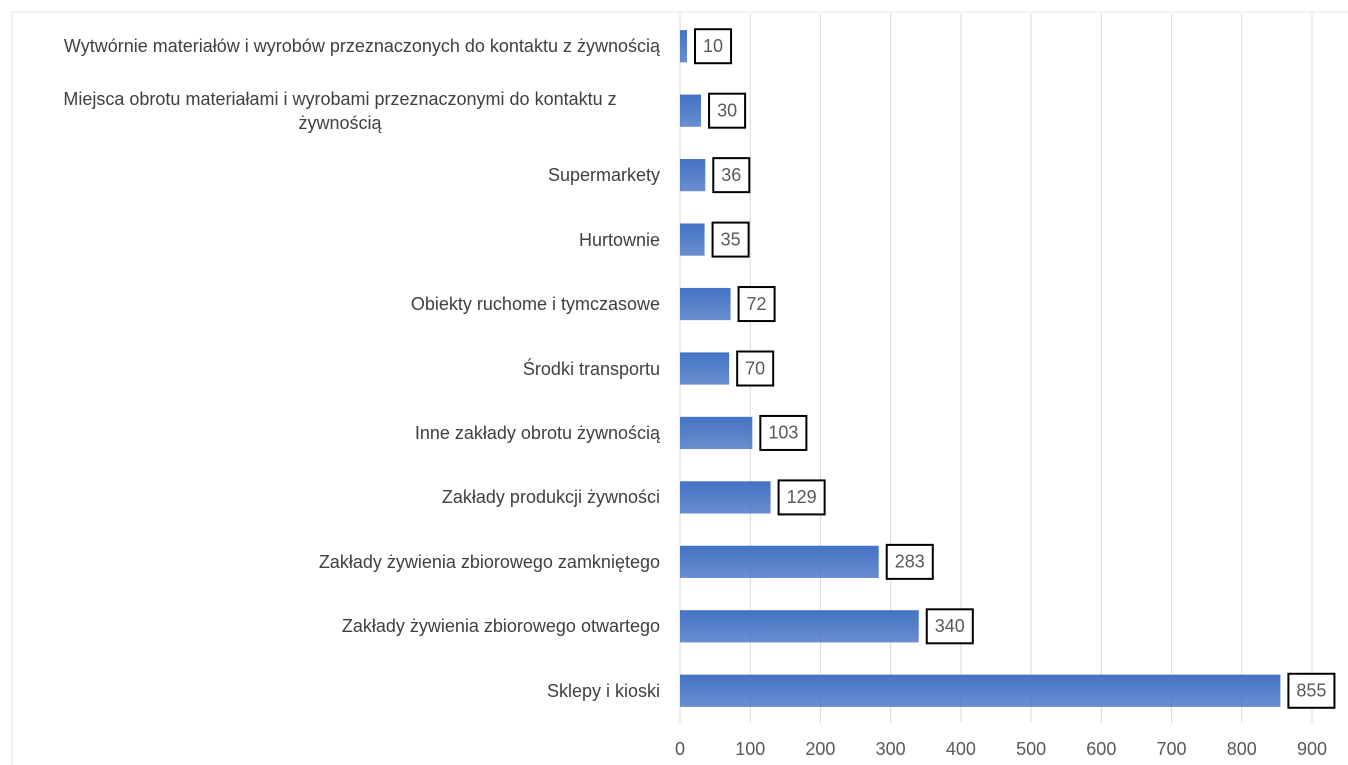 Image resolution: width=1348 pixels, height=765 pixels. What do you see at coordinates (680, 749) in the screenshot?
I see `x-tick-label: 0` at bounding box center [680, 749].